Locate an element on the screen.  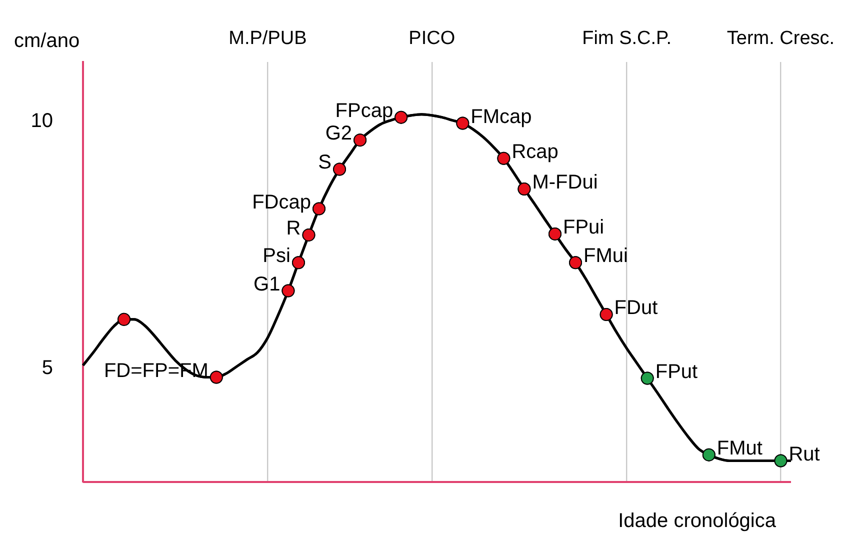
data-label: FDut is located at coordinates (636, 308).